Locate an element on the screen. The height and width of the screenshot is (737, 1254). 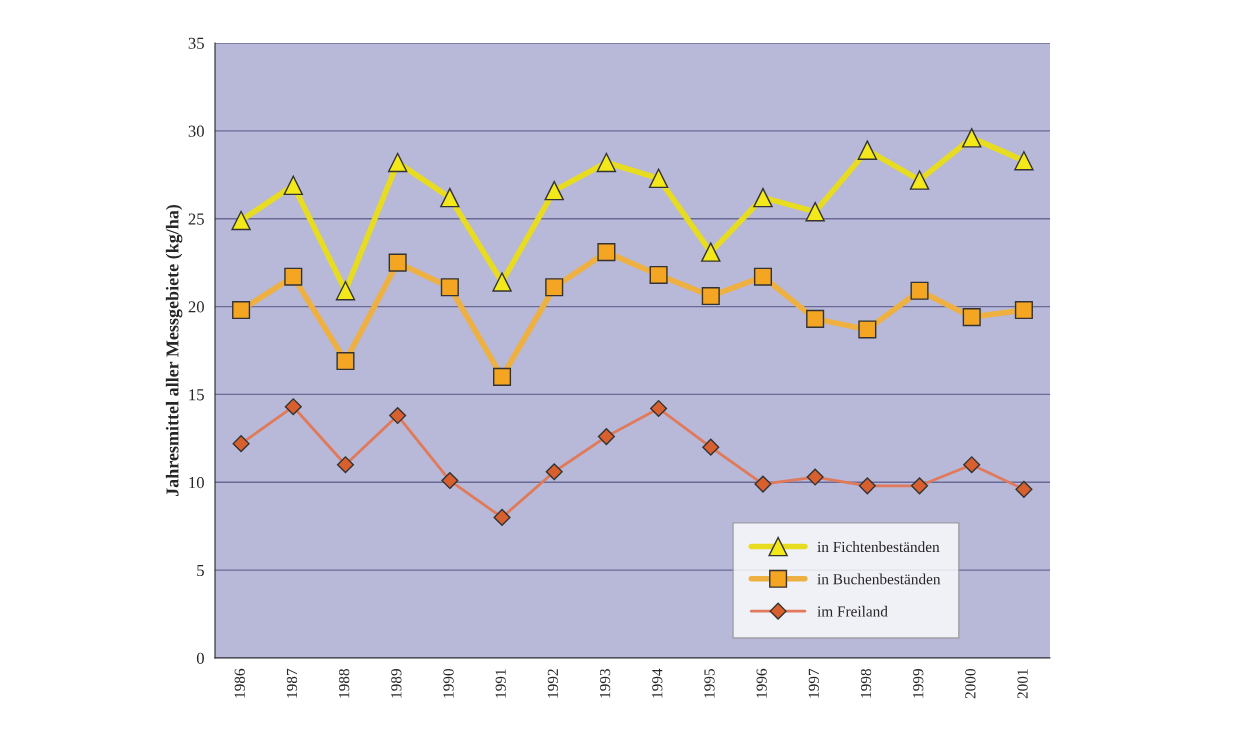
x-tick-label: 1990 is located at coordinates (448, 683).